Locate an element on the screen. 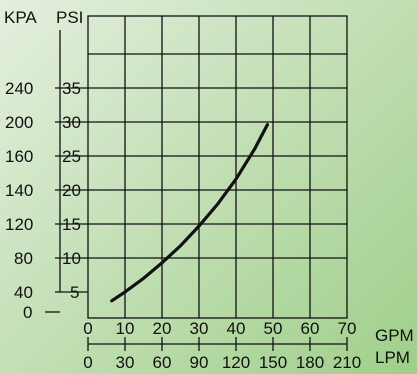  kpa-tick-label: 240 is located at coordinates (19, 88).